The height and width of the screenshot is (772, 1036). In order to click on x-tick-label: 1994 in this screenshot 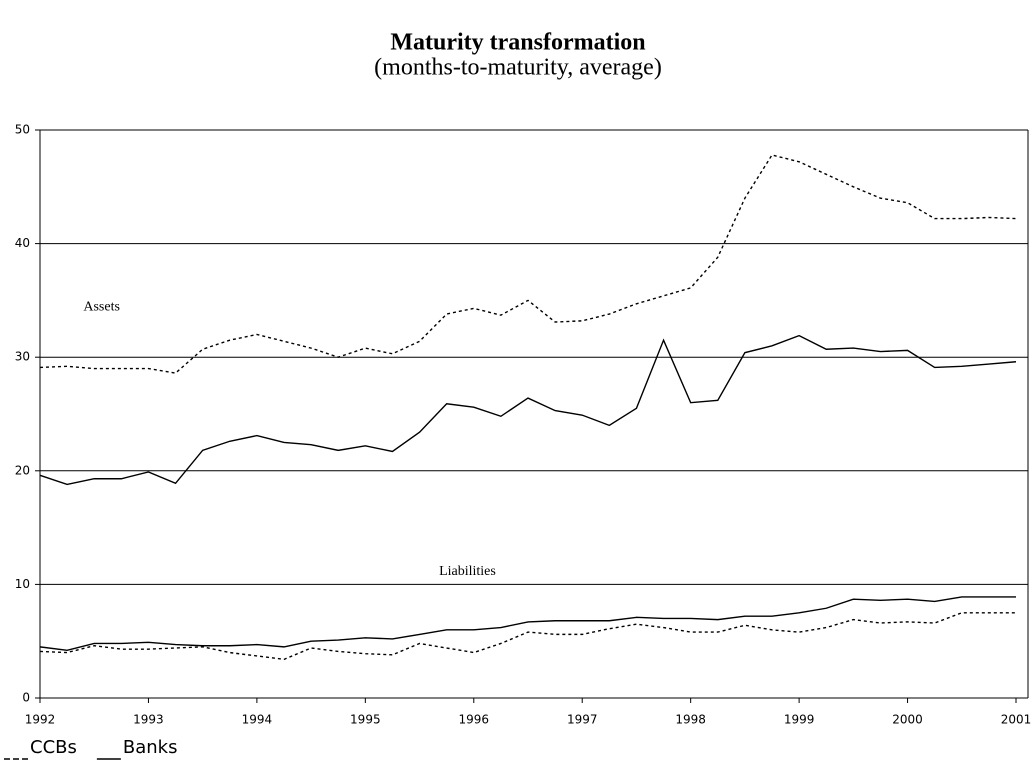, I will do `click(257, 720)`.